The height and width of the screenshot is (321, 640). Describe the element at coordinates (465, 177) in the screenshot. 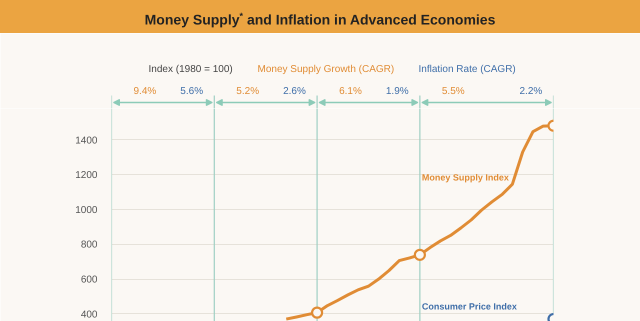

I see `series-label: Money Supply Index` at that location.